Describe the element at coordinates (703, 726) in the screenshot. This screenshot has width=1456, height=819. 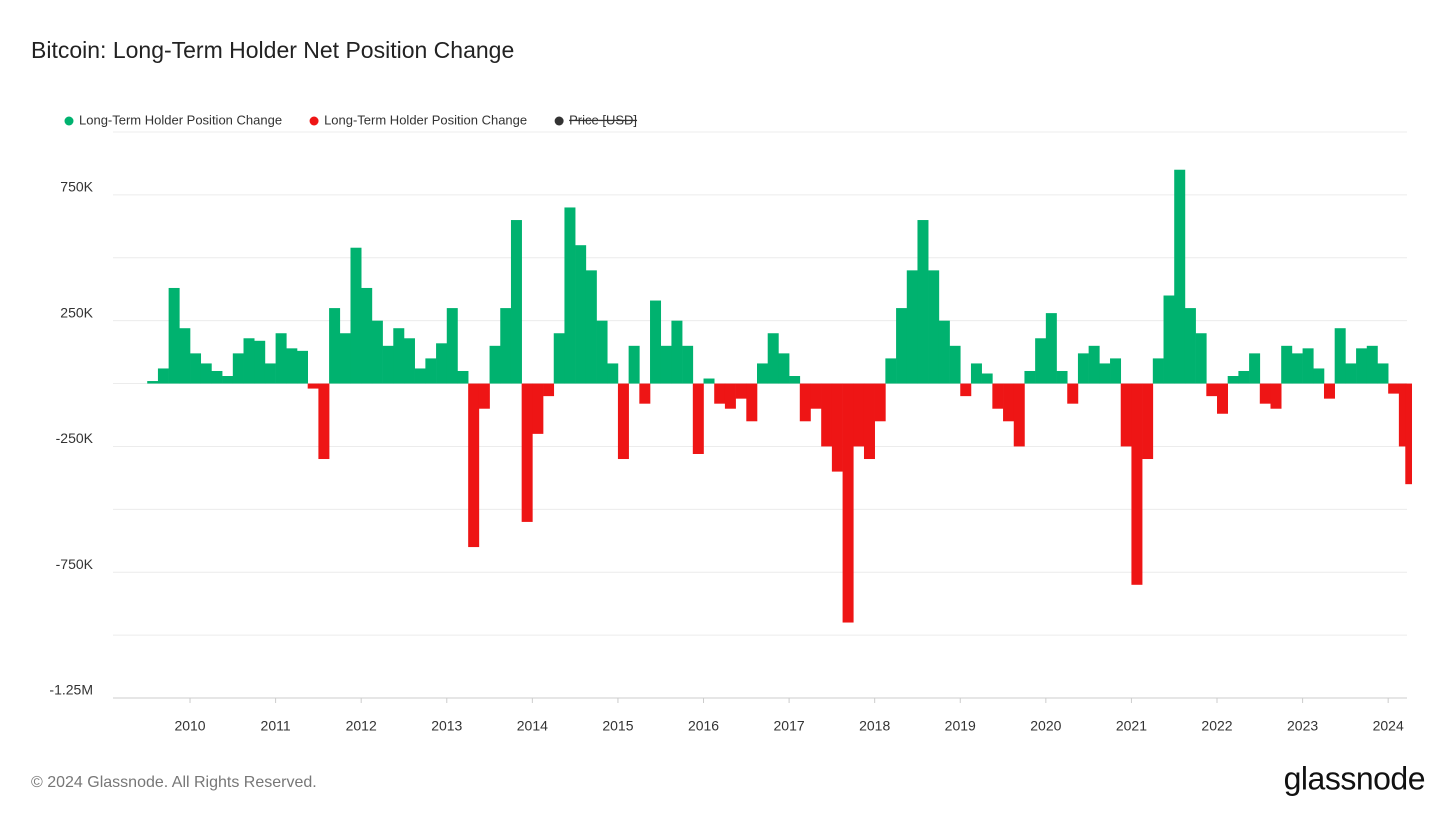
I see `x-tick-label: 2016` at that location.